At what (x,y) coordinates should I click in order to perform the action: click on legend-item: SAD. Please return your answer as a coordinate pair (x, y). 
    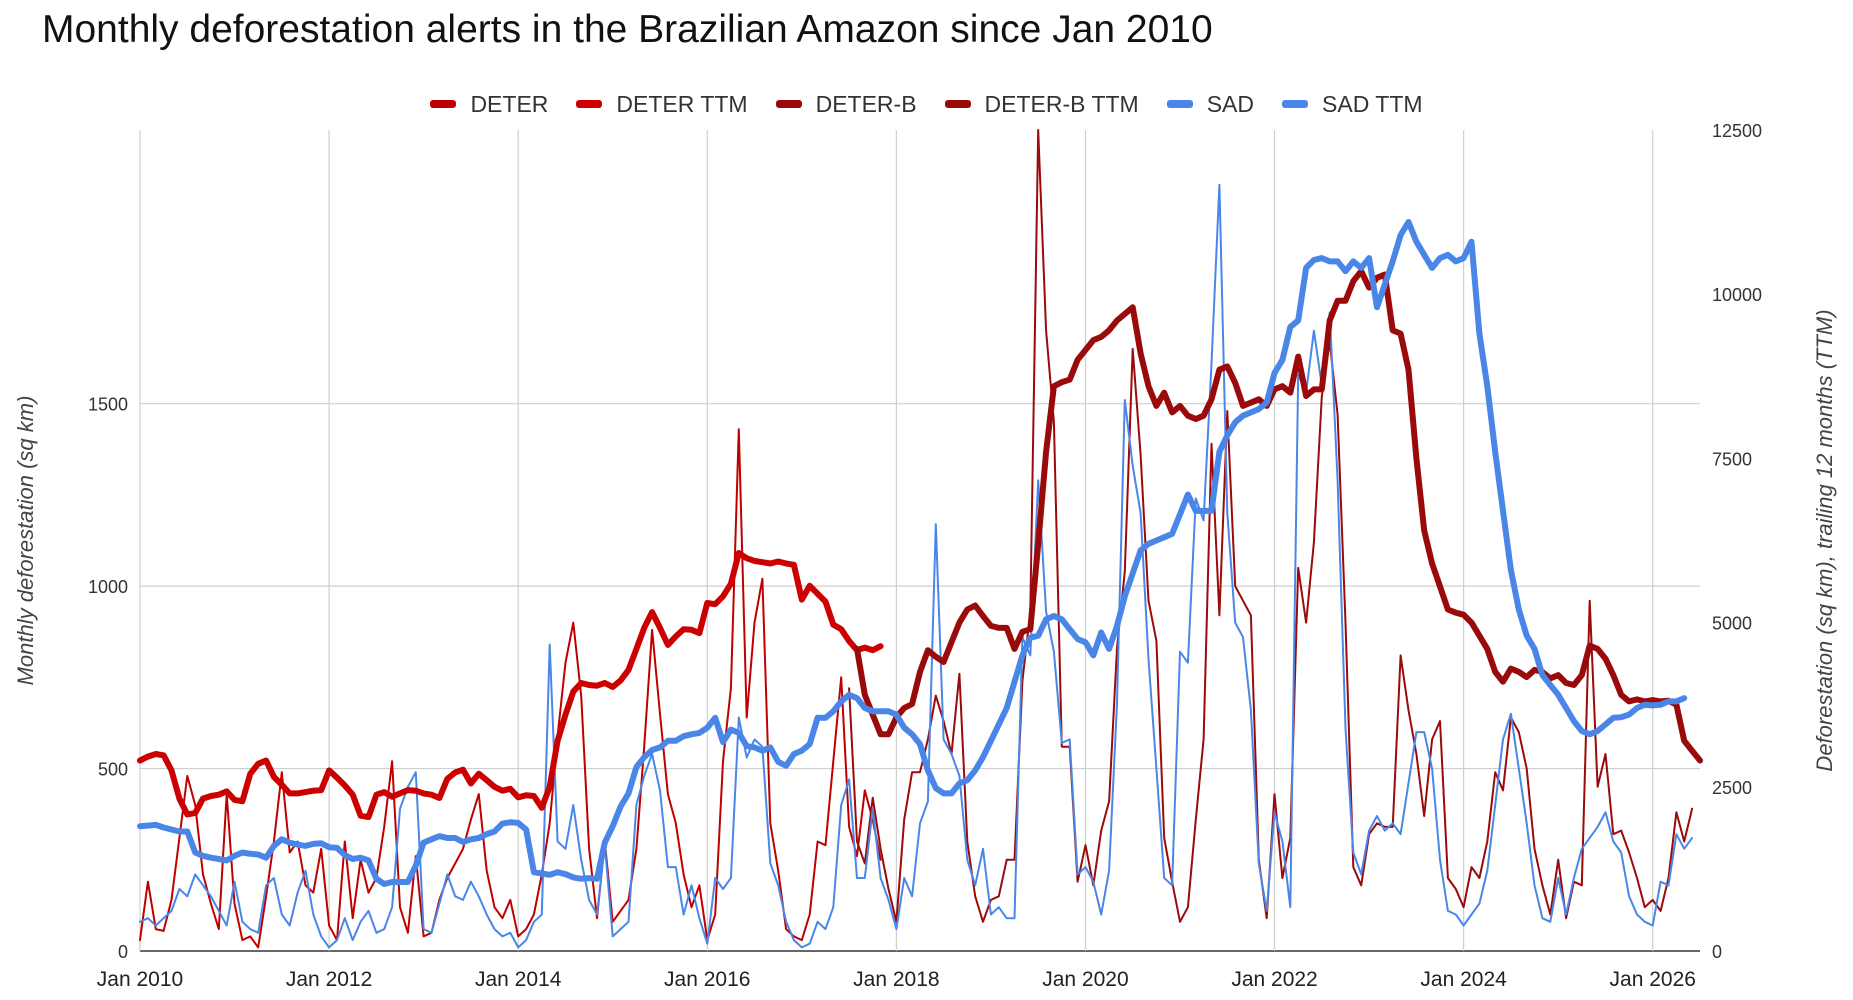
    Looking at the image, I should click on (1210, 104).